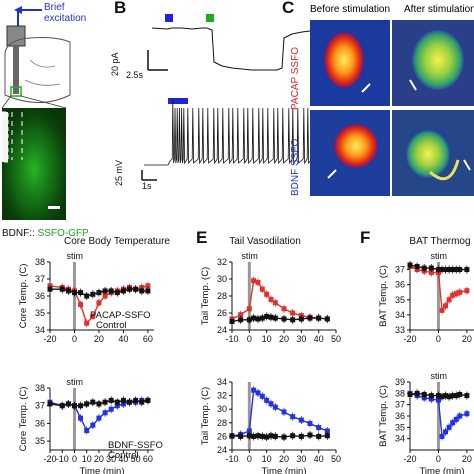 The height and width of the screenshot is (474, 474). Describe the element at coordinates (231, 459) in the screenshot. I see `tail-bot-xtick-label: -10` at that location.